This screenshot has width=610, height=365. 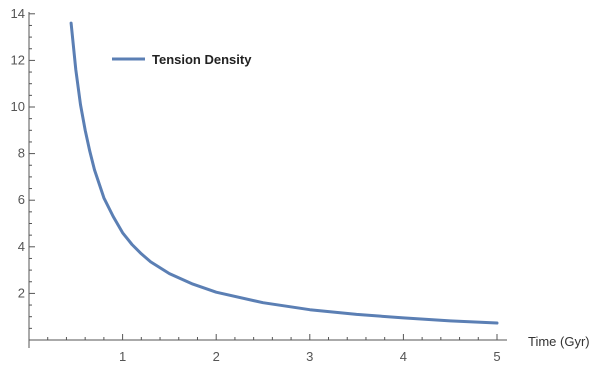 What do you see at coordinates (21, 246) in the screenshot?
I see `y-tick-label: 4` at bounding box center [21, 246].